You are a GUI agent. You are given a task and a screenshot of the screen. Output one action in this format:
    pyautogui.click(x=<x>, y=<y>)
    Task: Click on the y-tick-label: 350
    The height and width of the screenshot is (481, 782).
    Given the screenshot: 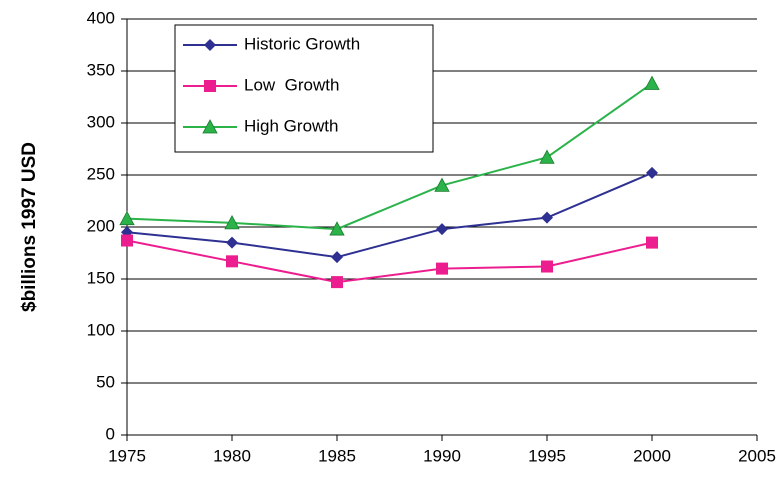 What is the action you would take?
    pyautogui.click(x=101, y=69)
    